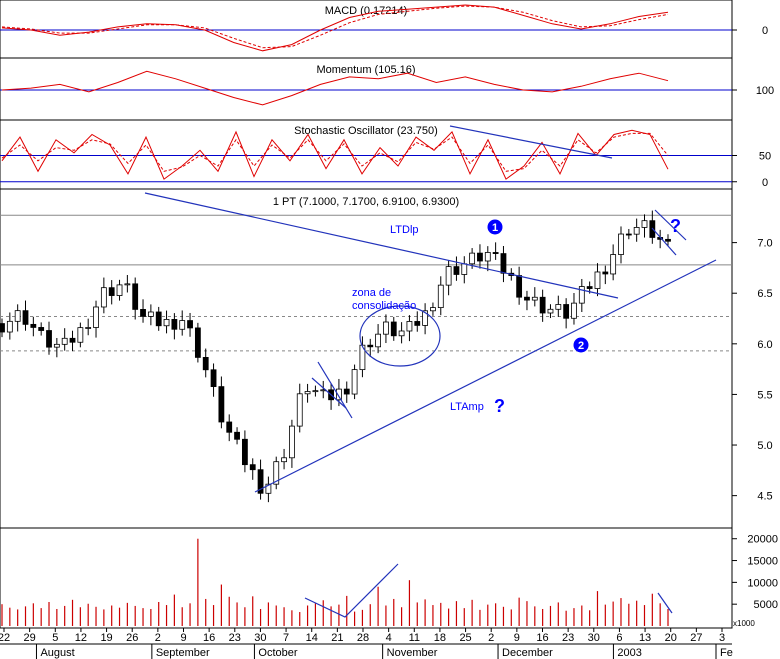  Describe the element at coordinates (675, 226) in the screenshot. I see `question-mark-2: ?` at that location.